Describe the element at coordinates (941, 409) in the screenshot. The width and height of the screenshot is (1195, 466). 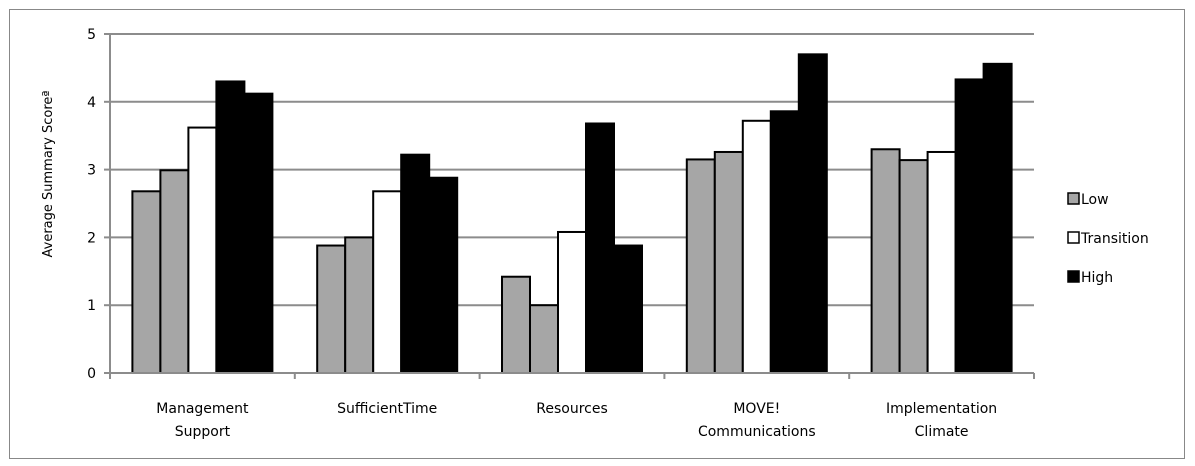
I see `x-category-label: Implementation` at that location.